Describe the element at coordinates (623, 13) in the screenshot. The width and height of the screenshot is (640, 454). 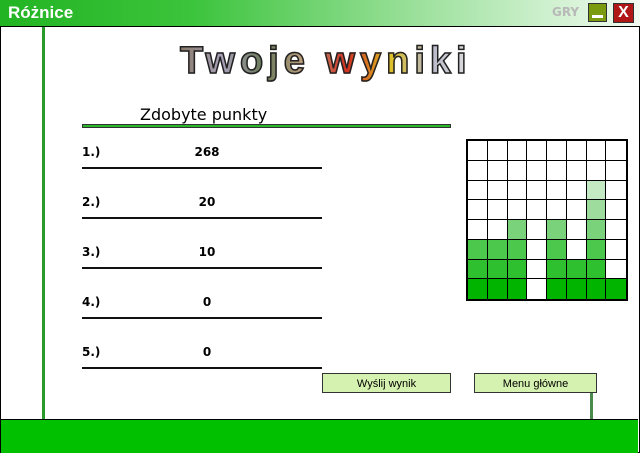
I see `close-button: X` at that location.